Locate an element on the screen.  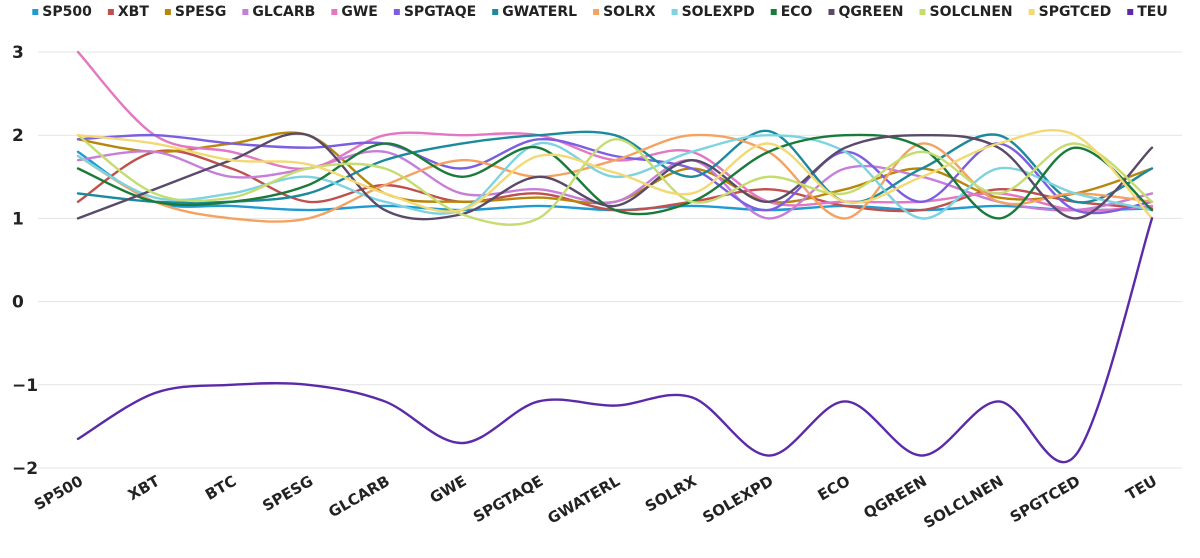
legend-item-solrx: SOLRX is located at coordinates (624, 12).